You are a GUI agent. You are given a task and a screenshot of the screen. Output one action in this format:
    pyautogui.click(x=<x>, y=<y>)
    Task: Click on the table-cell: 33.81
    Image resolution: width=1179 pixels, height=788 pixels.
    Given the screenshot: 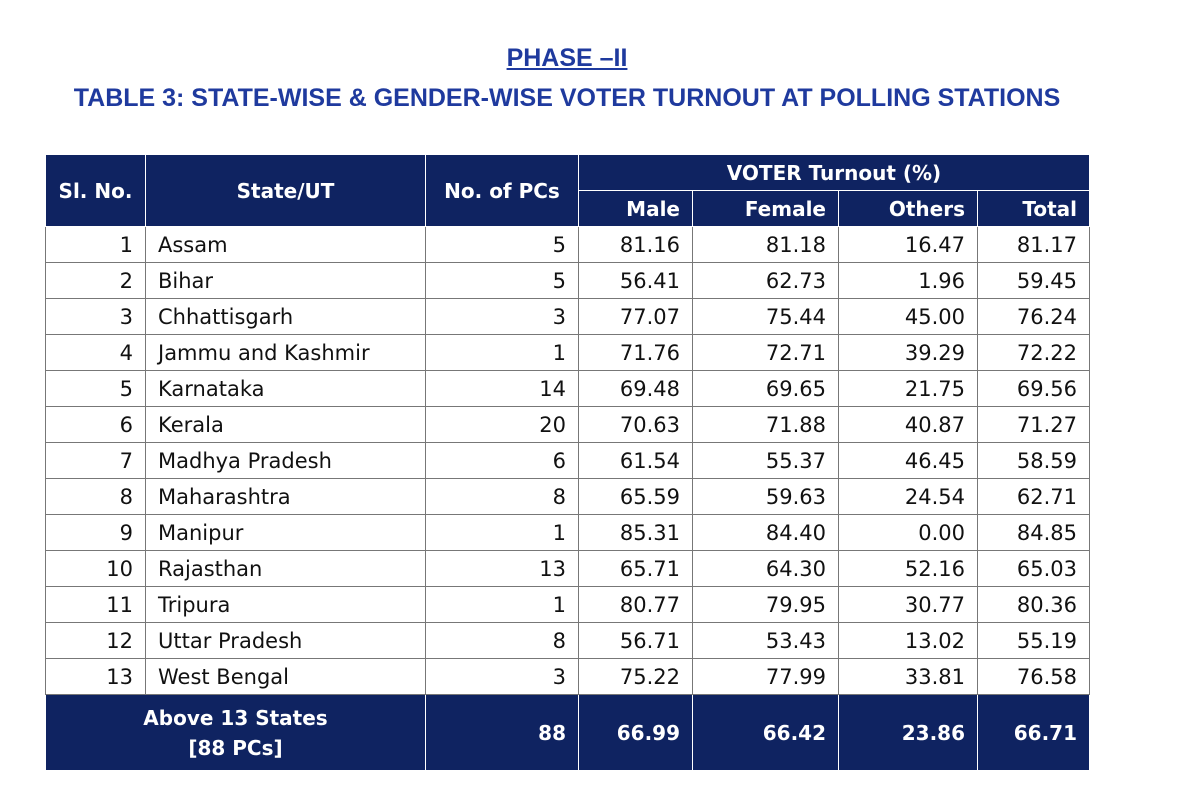 What is the action you would take?
    pyautogui.click(x=908, y=676)
    